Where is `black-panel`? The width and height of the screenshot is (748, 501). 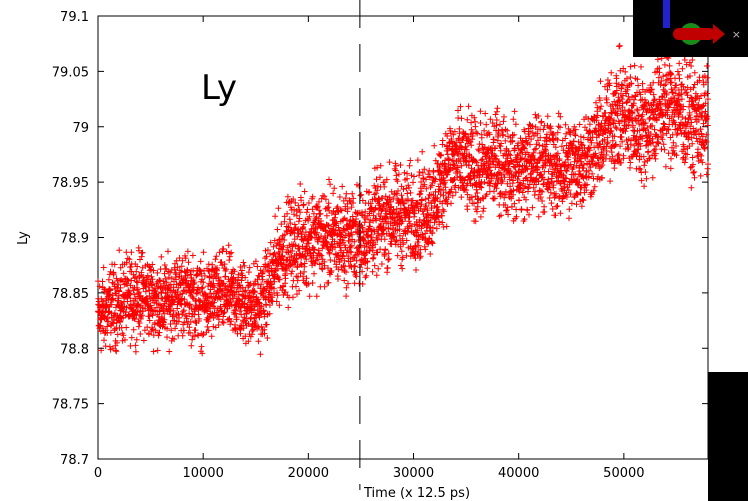 black-panel is located at coordinates (728, 436).